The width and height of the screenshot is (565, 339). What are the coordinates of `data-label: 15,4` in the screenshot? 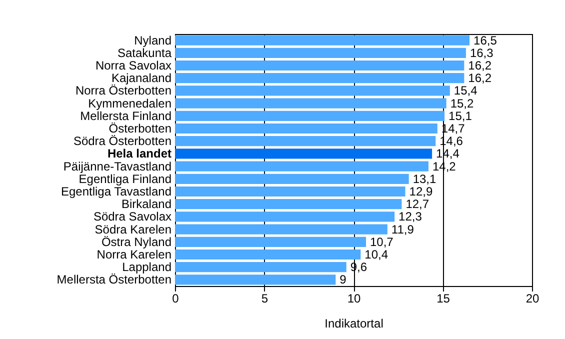 It's located at (466, 91).